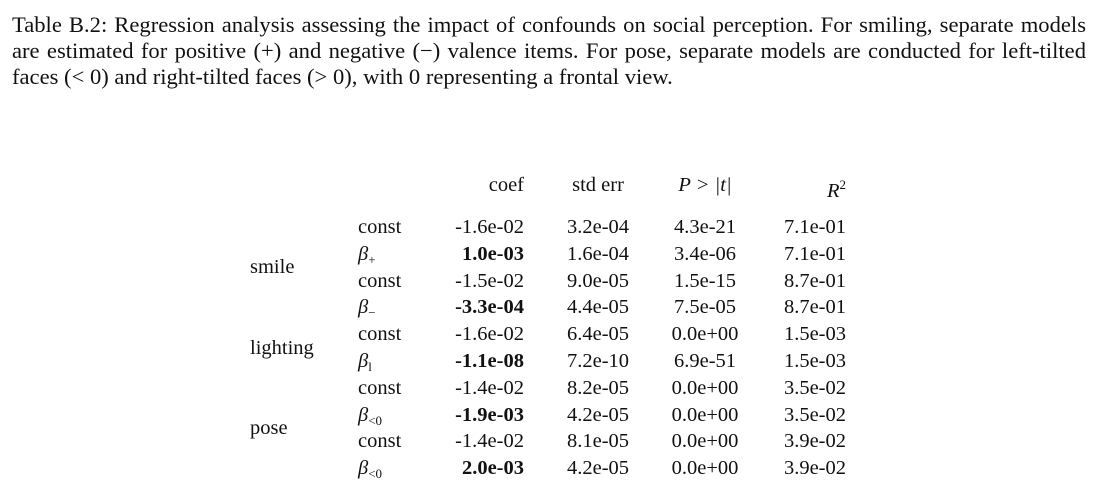  Describe the element at coordinates (506, 185) in the screenshot. I see `header-coef: coef` at that location.